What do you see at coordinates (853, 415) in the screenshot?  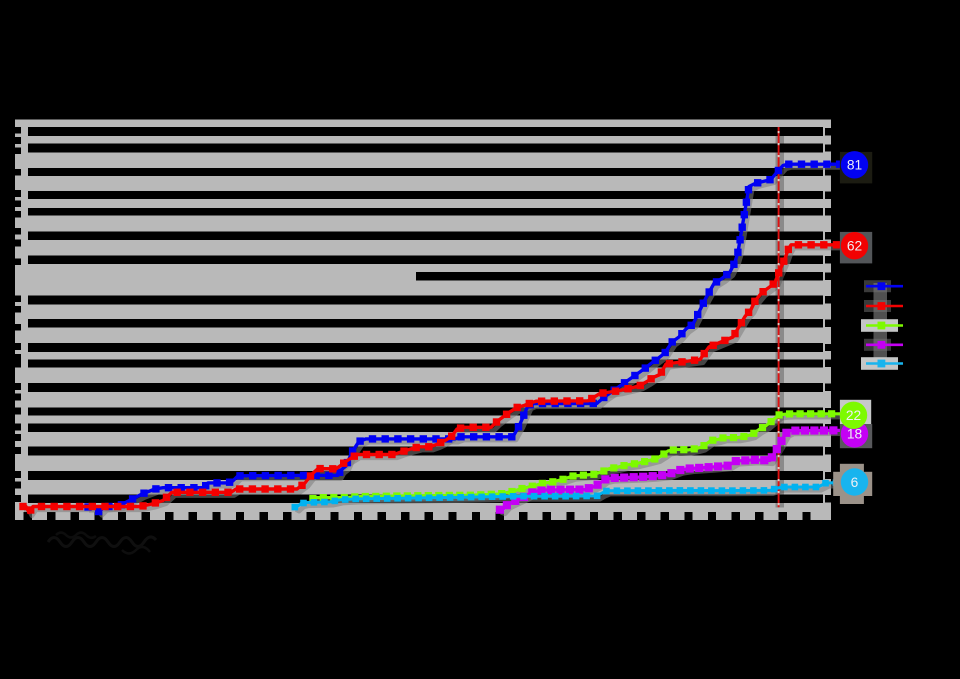 I see `svg-text: 22` at bounding box center [853, 415].